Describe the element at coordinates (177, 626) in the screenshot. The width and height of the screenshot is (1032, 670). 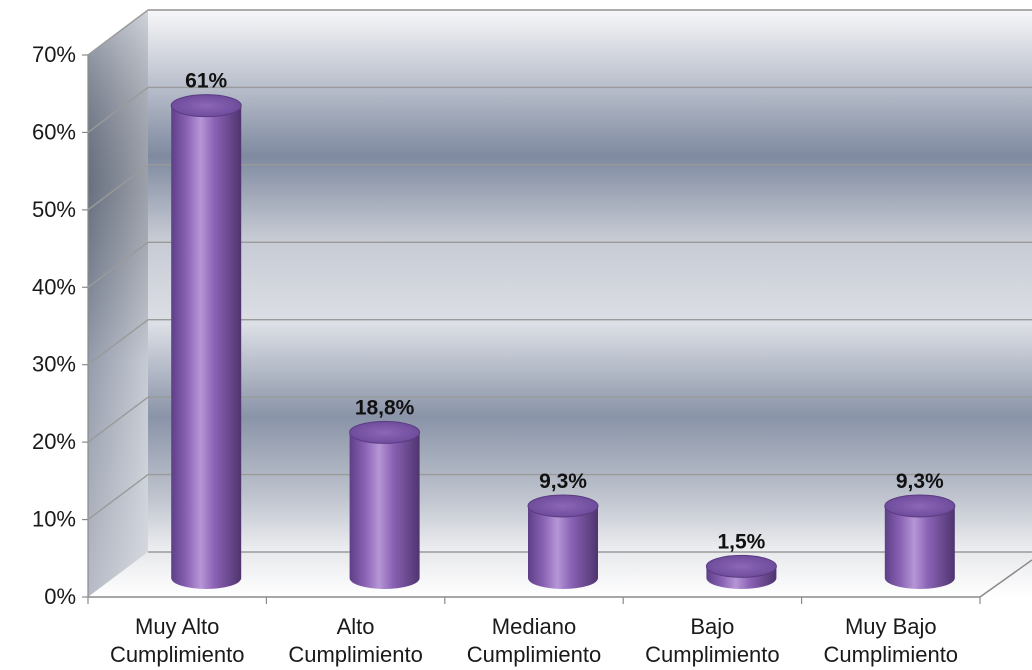
I see `category-label: Muy Alto` at that location.